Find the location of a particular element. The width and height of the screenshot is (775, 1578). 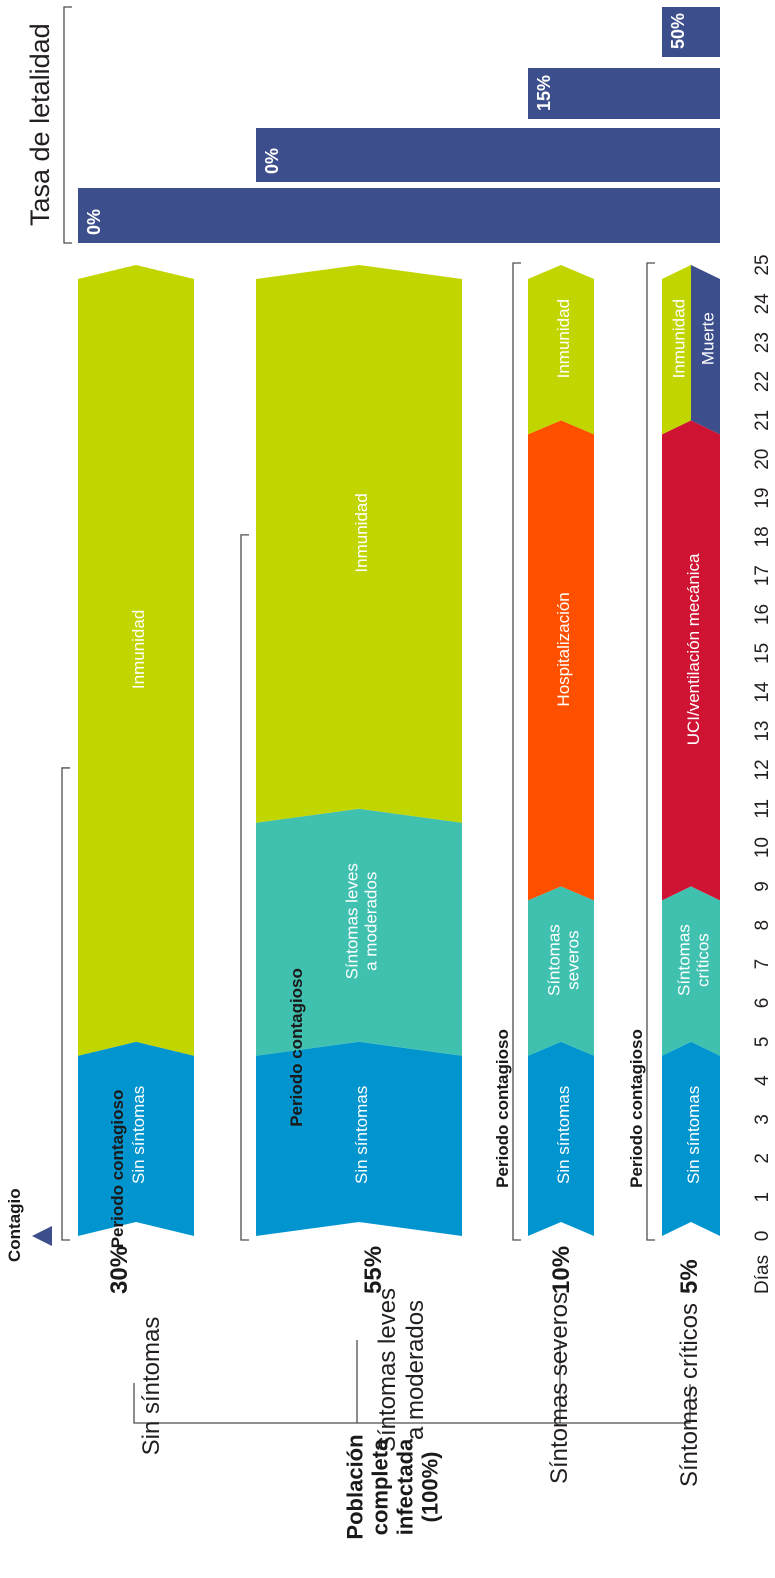

outcome-label: Síntomas levesa moderados is located at coordinates (401, 1370).